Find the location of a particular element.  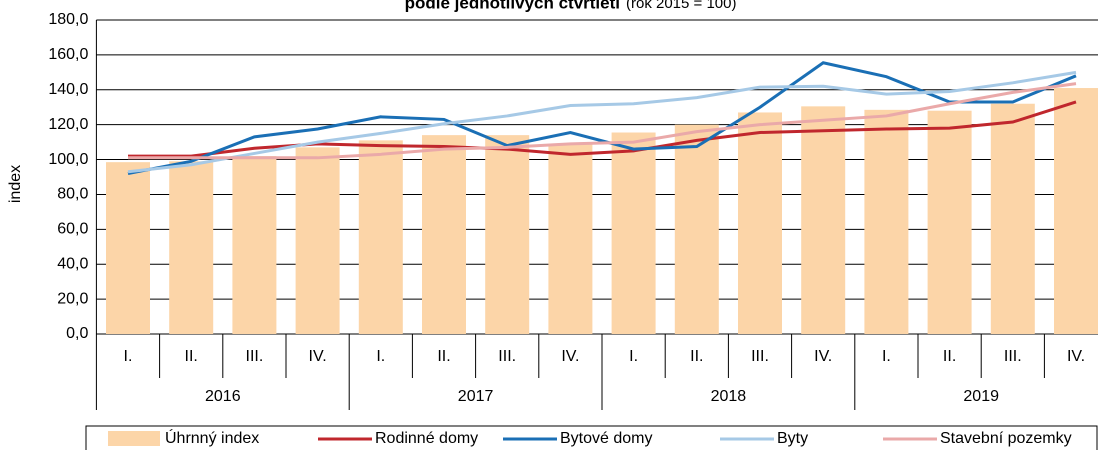

legend-swatch is located at coordinates (134, 438).